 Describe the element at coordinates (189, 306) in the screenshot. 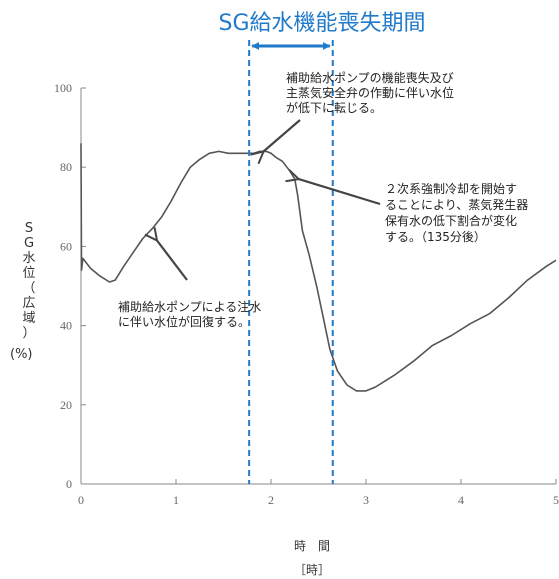

I see `annotation-text-line: 補助給水ポンプによる注水` at that location.